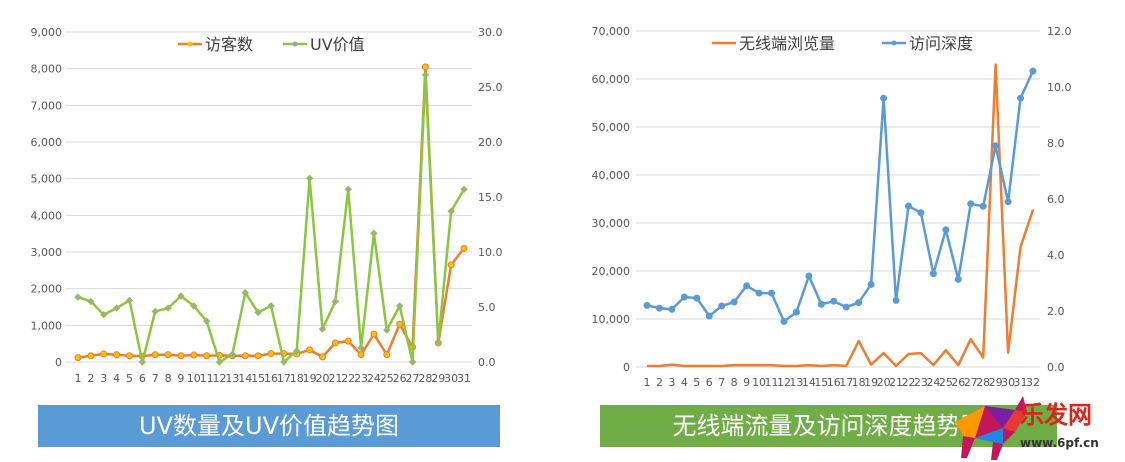 The width and height of the screenshot is (1125, 462). What do you see at coordinates (490, 142) in the screenshot?
I see `y-right-tick-label: 20.0` at bounding box center [490, 142].